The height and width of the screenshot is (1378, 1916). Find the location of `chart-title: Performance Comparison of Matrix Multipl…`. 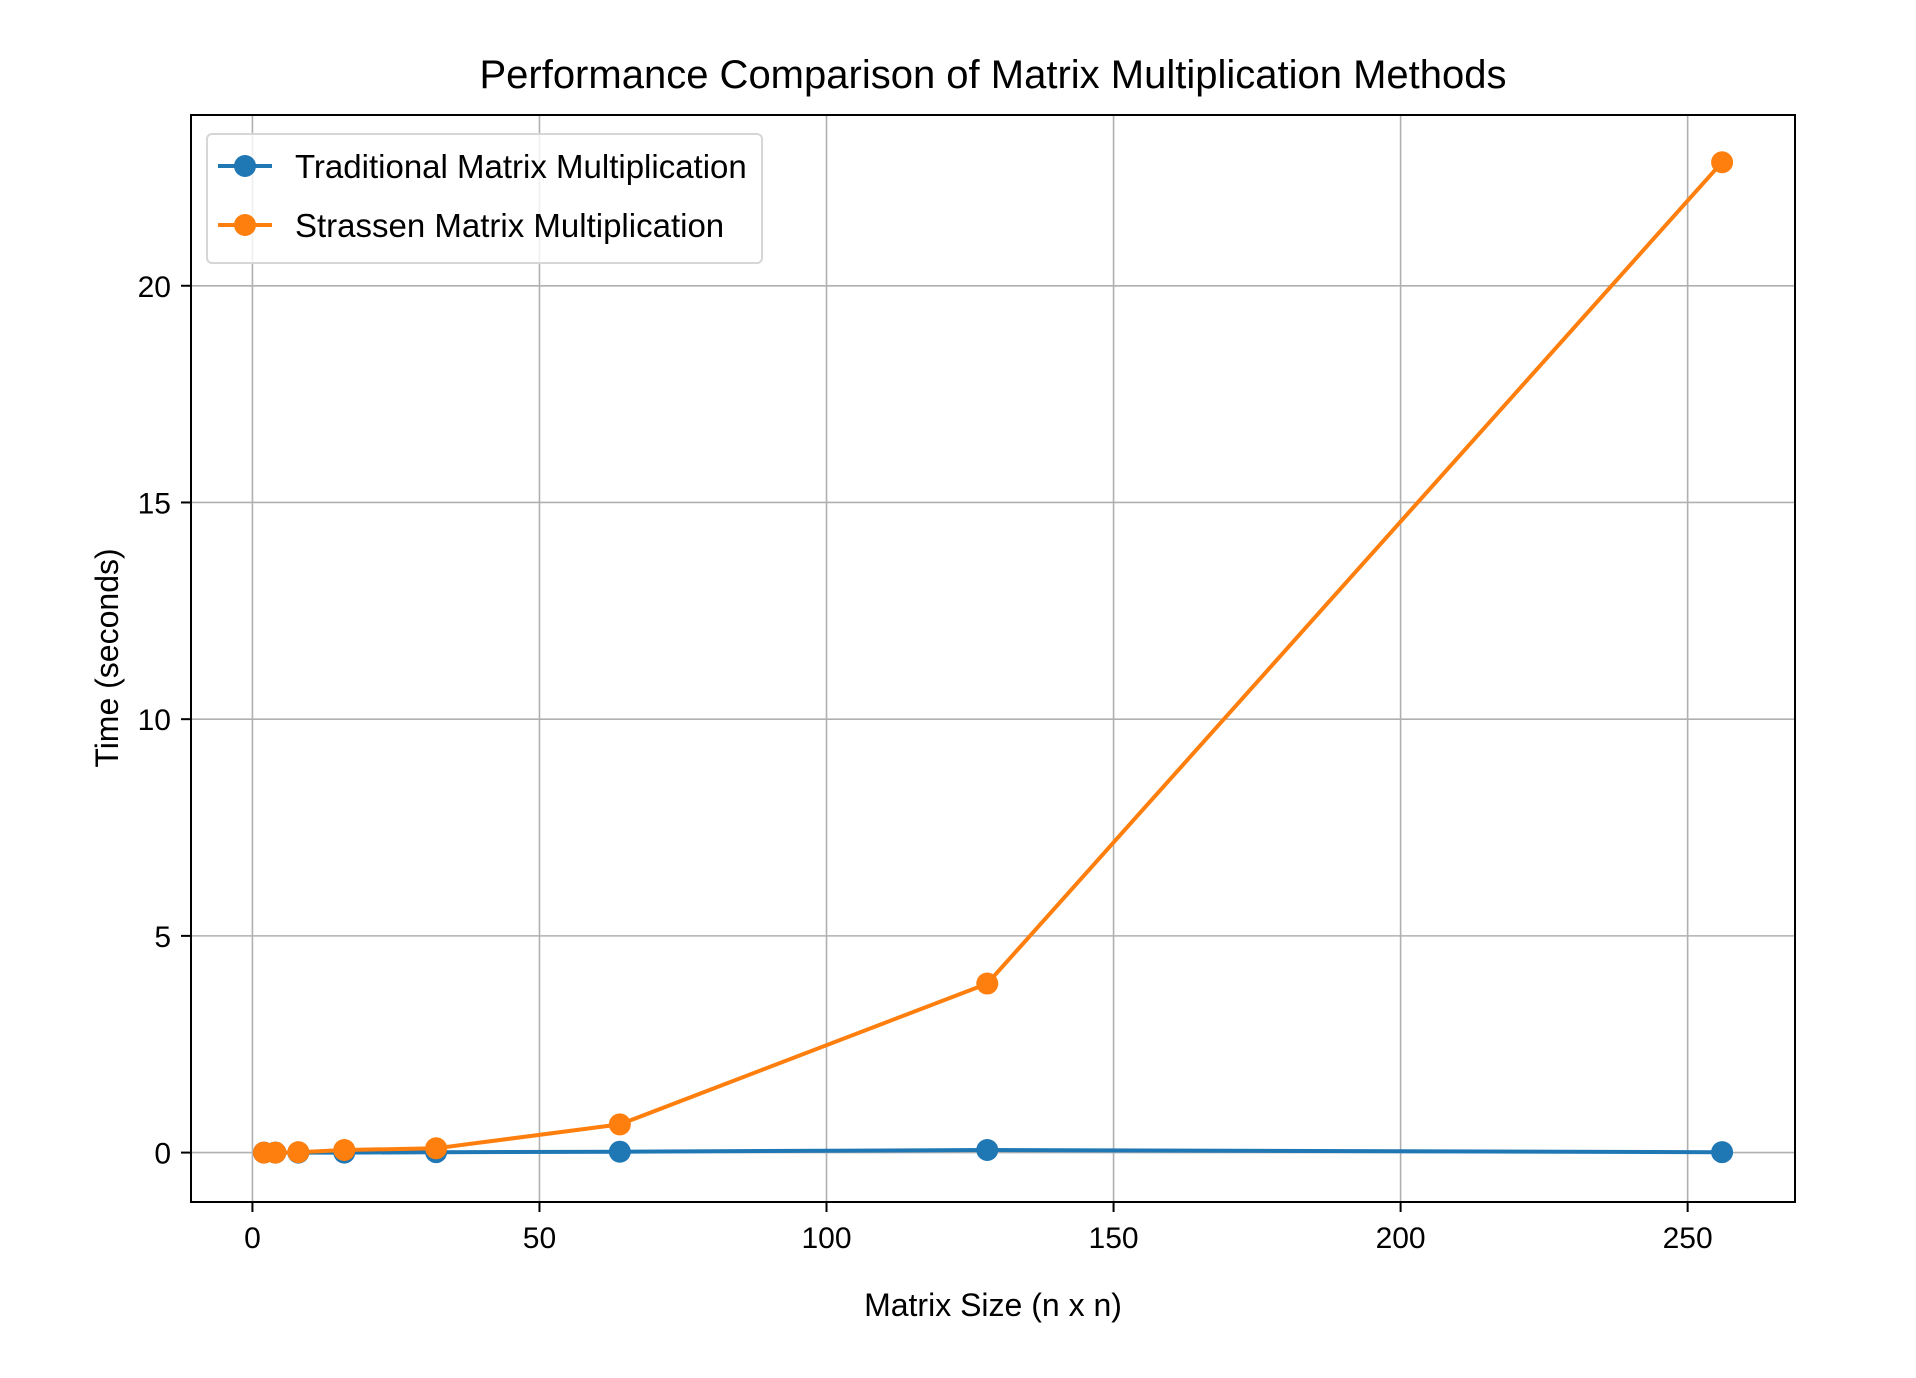

chart-title: Performance Comparison of Matrix Multipl… is located at coordinates (992, 75).